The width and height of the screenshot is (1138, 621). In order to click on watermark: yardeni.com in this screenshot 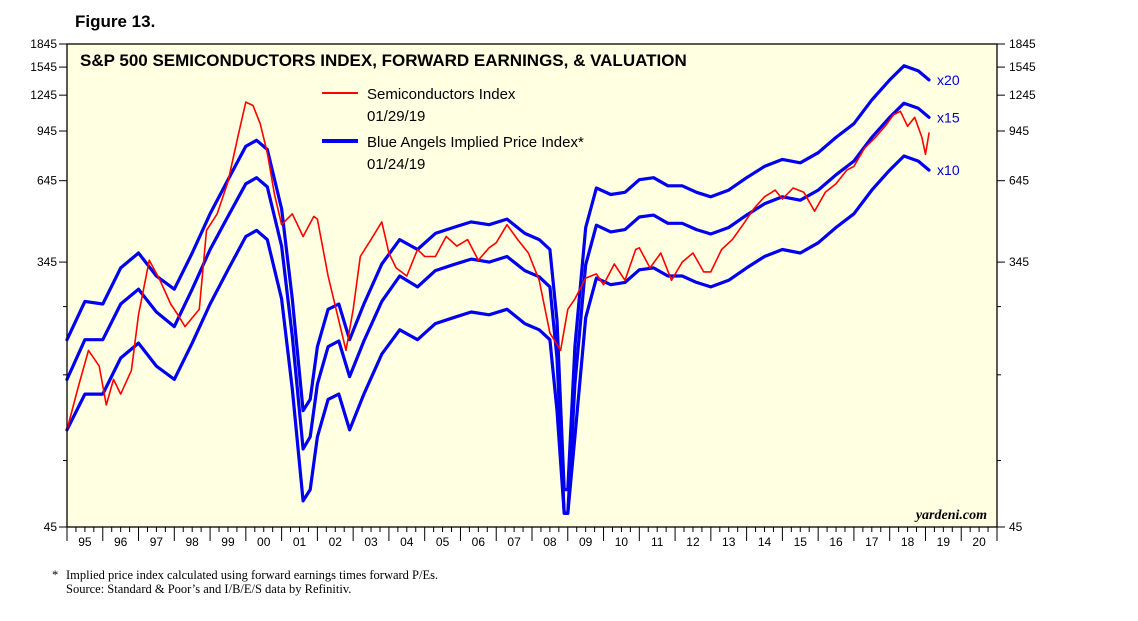, I will do `click(950, 515)`.